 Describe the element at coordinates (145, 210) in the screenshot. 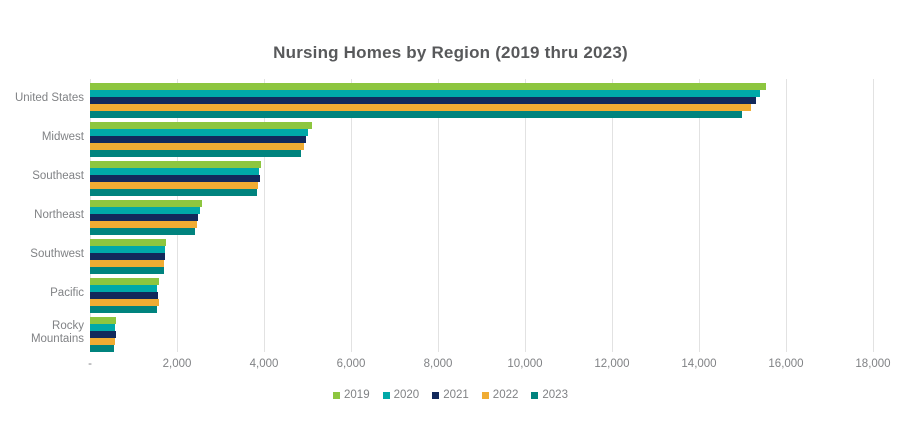

I see `bar-northeast-2020` at that location.